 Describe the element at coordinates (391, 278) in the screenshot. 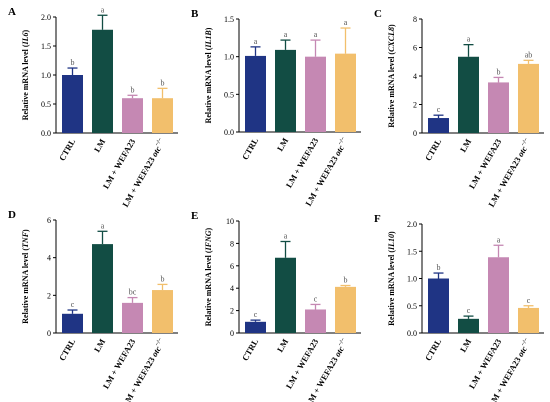

I see `y-axis-title: Relative mRNA level (IL10)` at that location.